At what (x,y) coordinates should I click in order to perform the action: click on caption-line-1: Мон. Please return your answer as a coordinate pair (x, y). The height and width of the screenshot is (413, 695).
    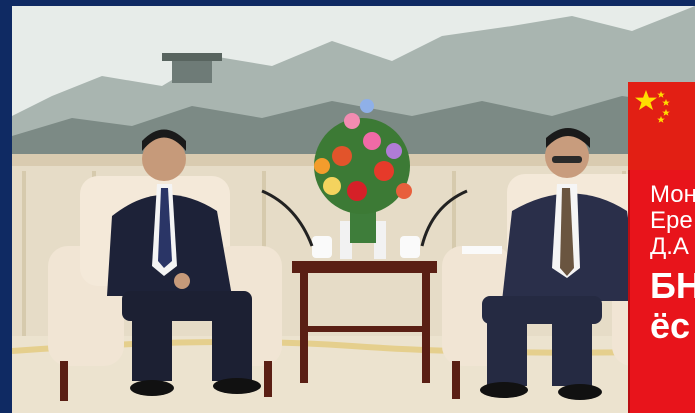
    Looking at the image, I should click on (672, 194).